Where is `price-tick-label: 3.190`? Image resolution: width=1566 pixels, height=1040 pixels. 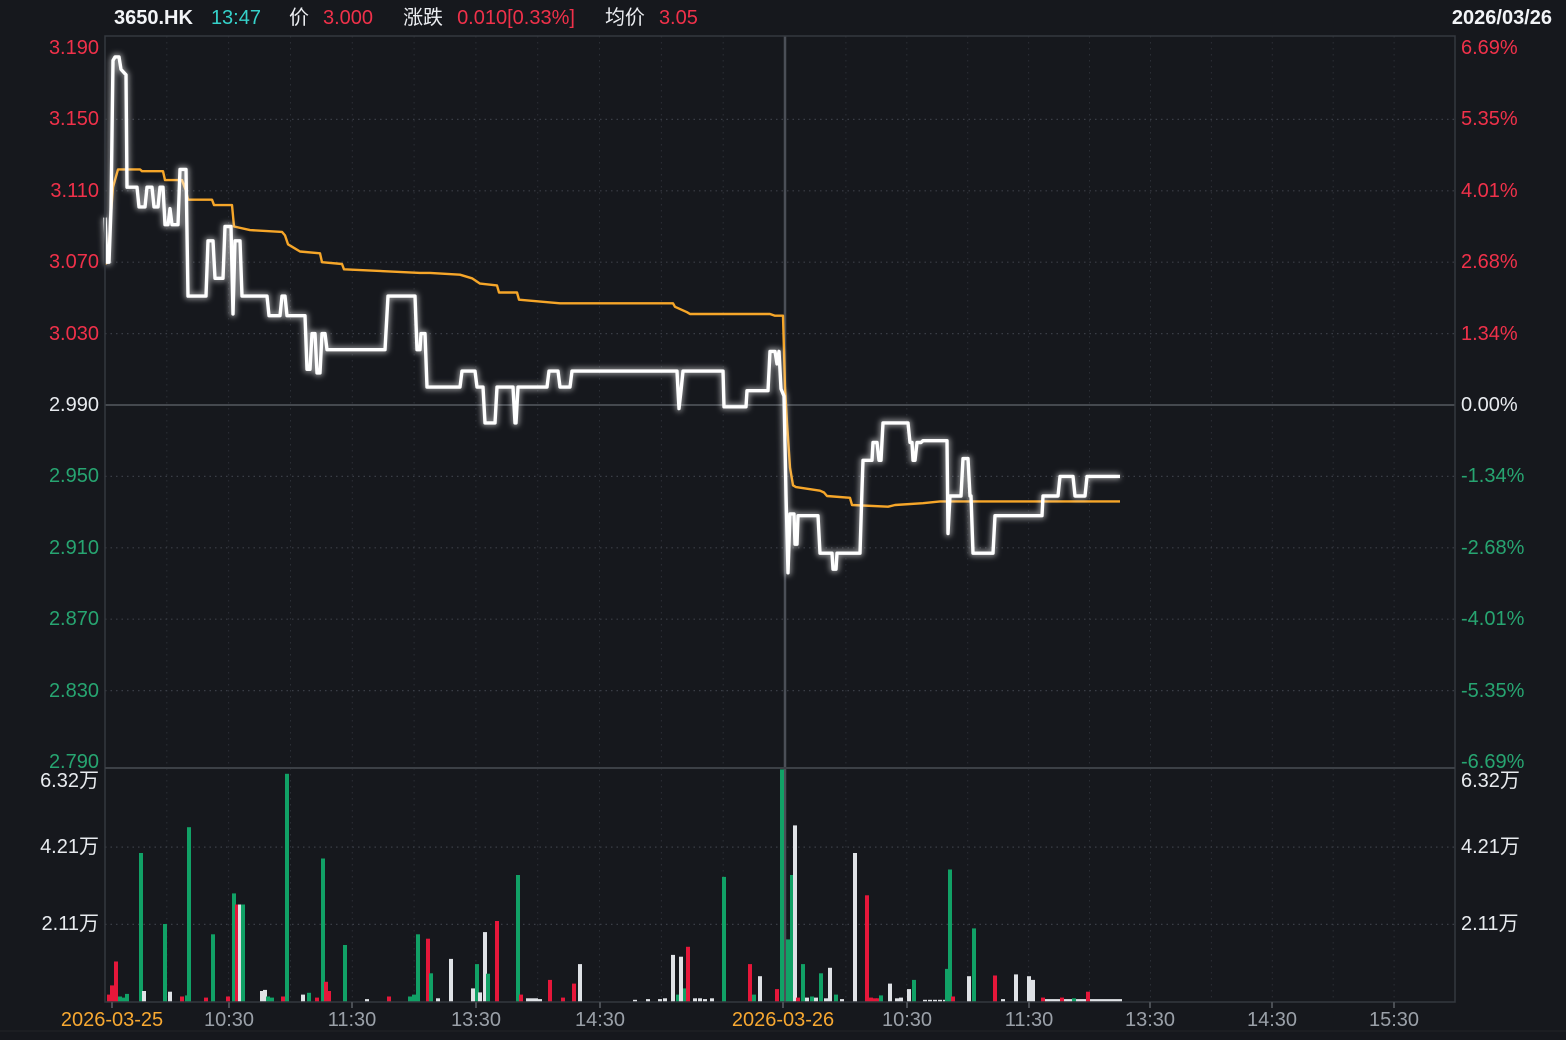 price-tick-label: 3.190 is located at coordinates (73, 48).